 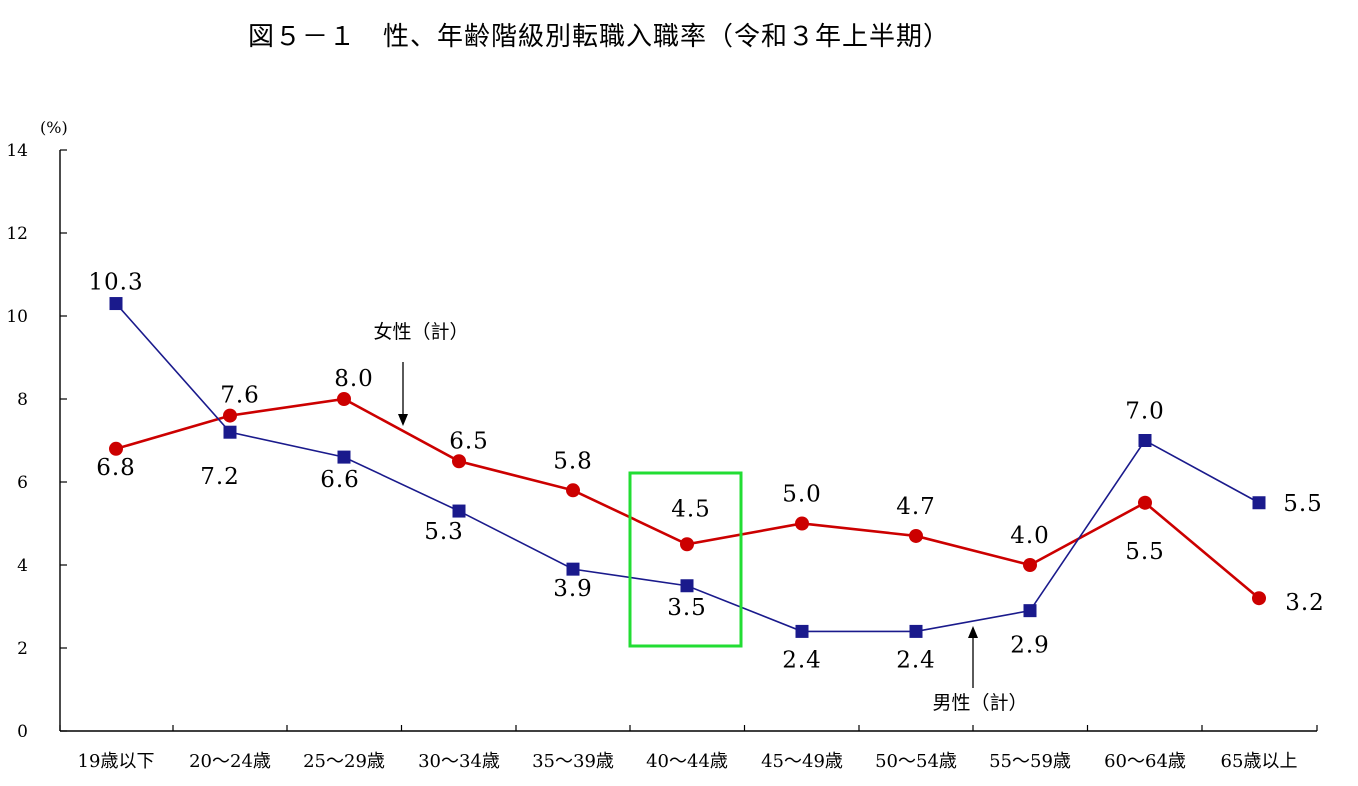 What do you see at coordinates (444, 532) in the screenshot?
I see `data-label-male: 5.3` at bounding box center [444, 532].